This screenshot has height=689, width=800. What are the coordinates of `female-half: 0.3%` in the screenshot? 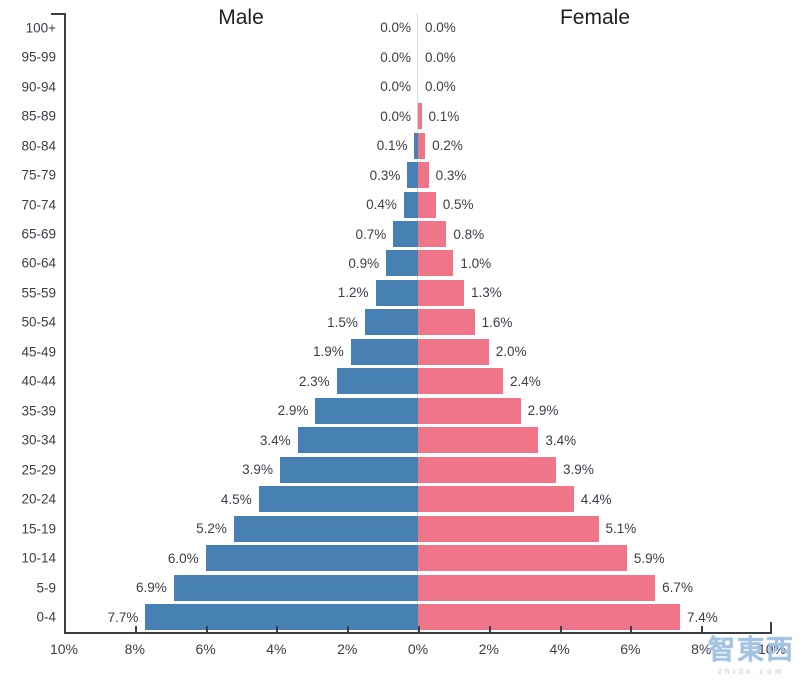 It's located at (595, 174).